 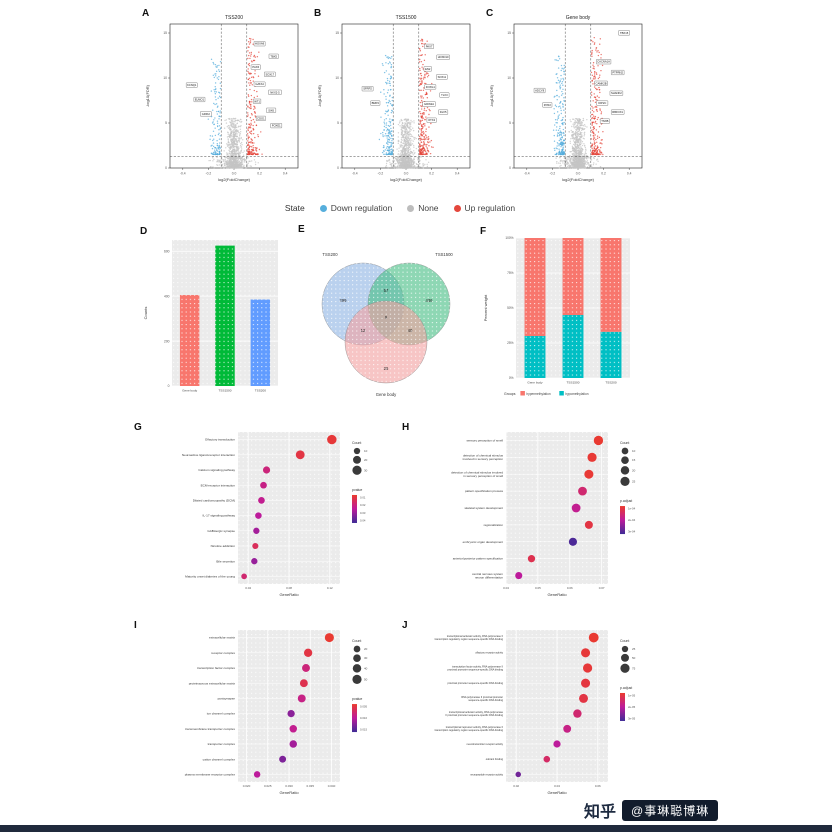 I want to click on svg-text: TNXB, so click(x=604, y=121).